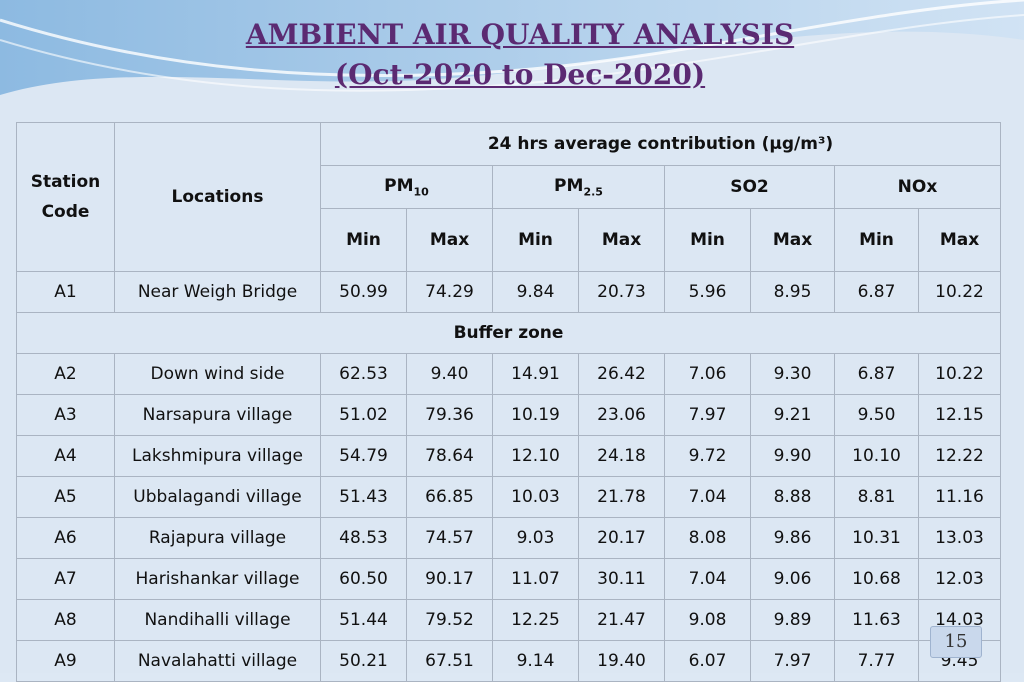 This screenshot has height=682, width=1024. Describe the element at coordinates (621, 374) in the screenshot. I see `value-cell: 26.42` at that location.